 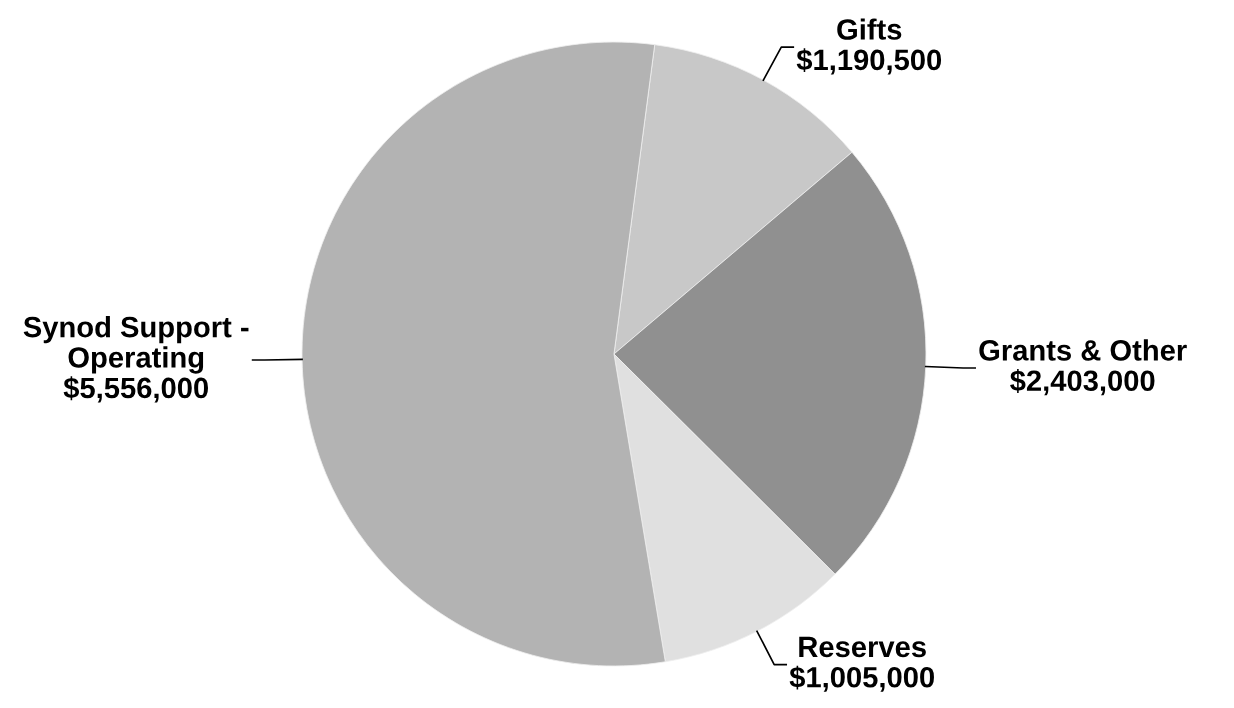 What do you see at coordinates (136, 345) in the screenshot?
I see `slice-label: Synod Support - Operating` at bounding box center [136, 345].